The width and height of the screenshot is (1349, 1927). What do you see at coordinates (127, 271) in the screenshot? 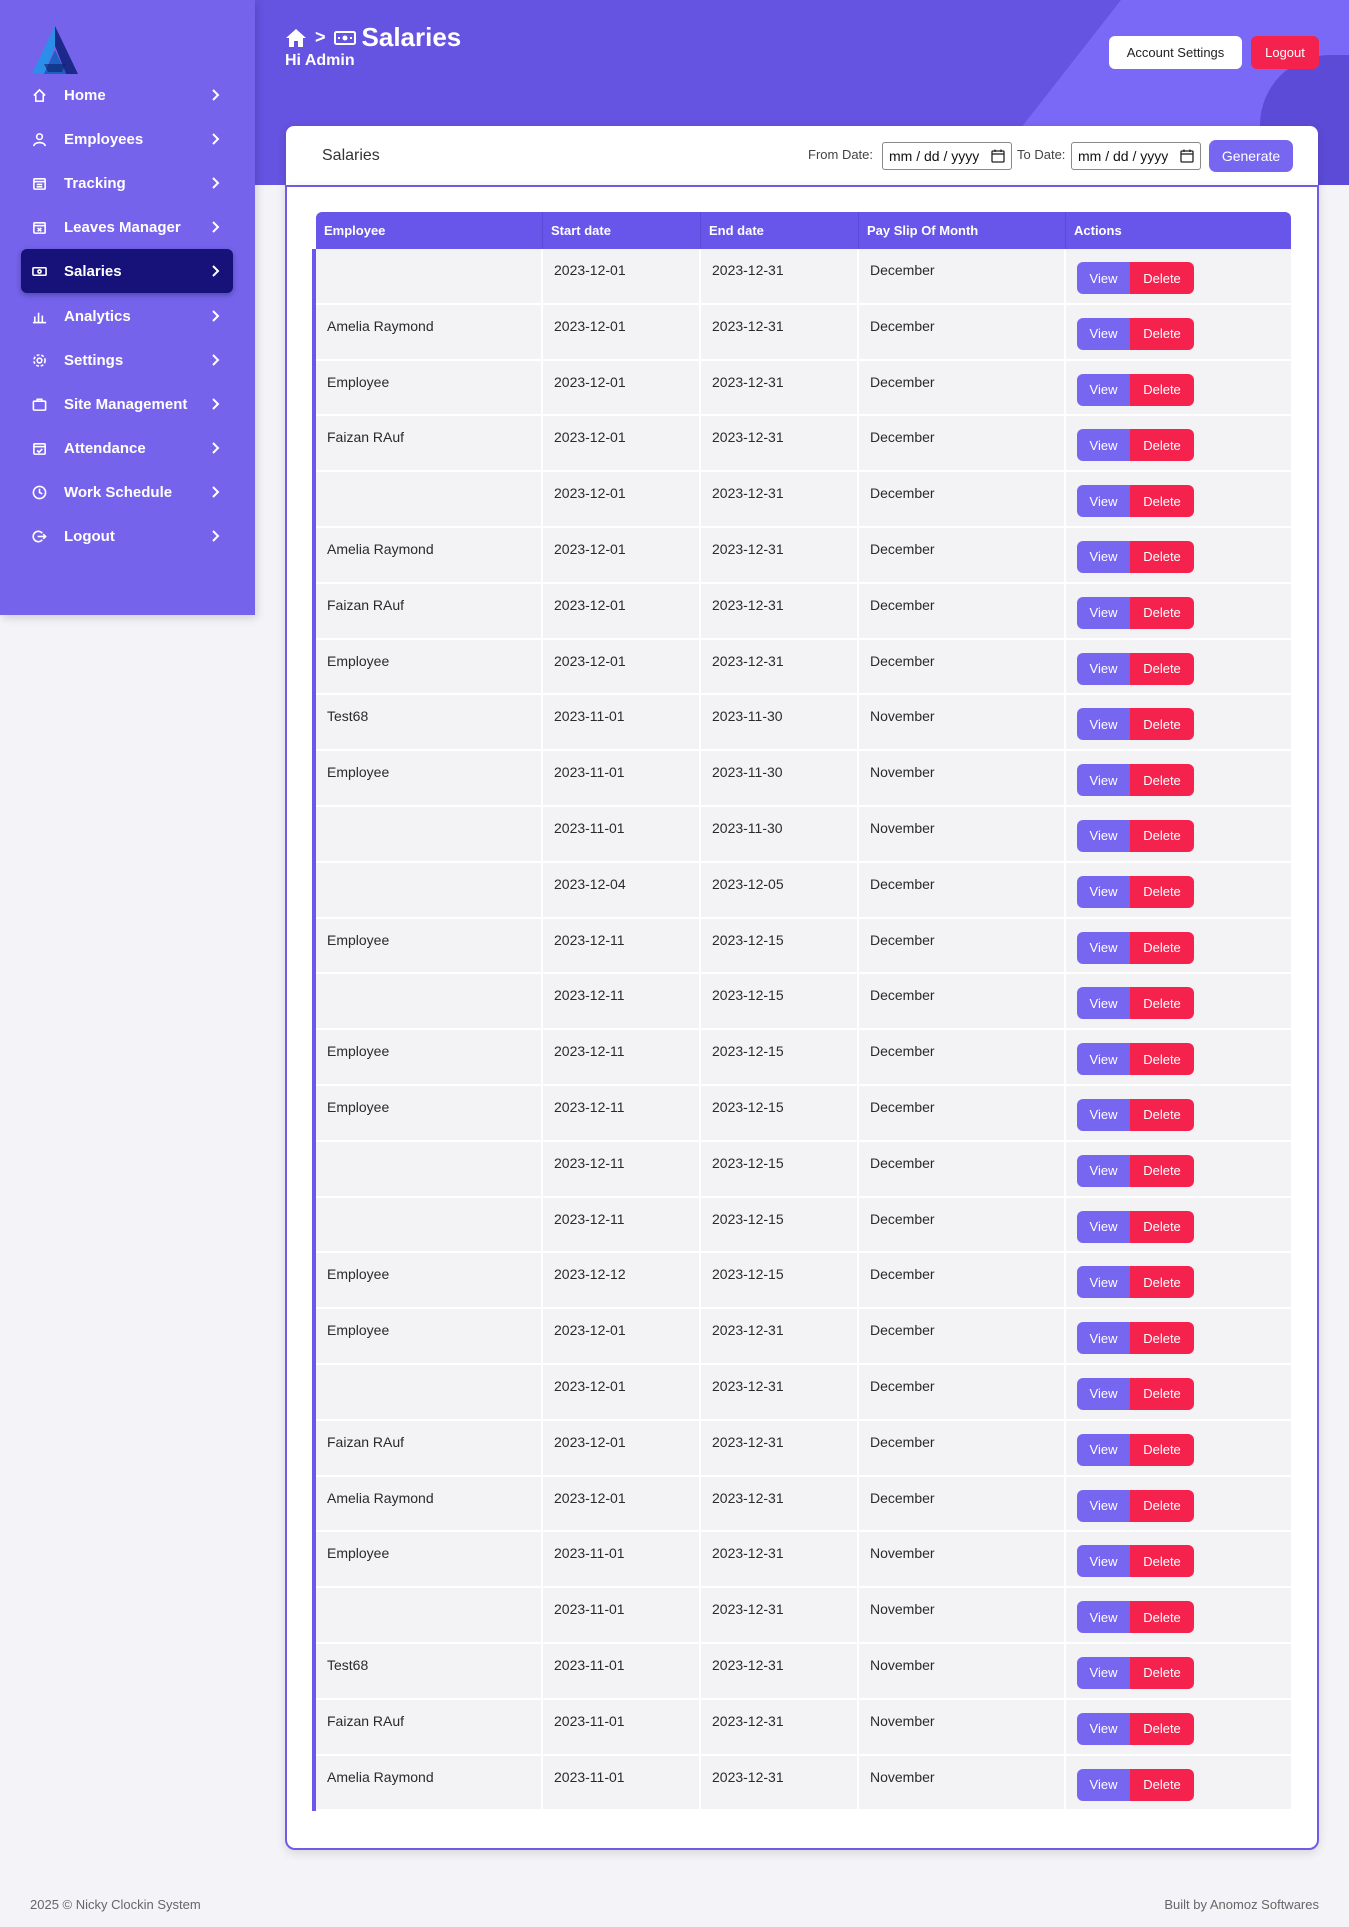
I see `sidebar-item-salaries: Salaries` at bounding box center [127, 271].